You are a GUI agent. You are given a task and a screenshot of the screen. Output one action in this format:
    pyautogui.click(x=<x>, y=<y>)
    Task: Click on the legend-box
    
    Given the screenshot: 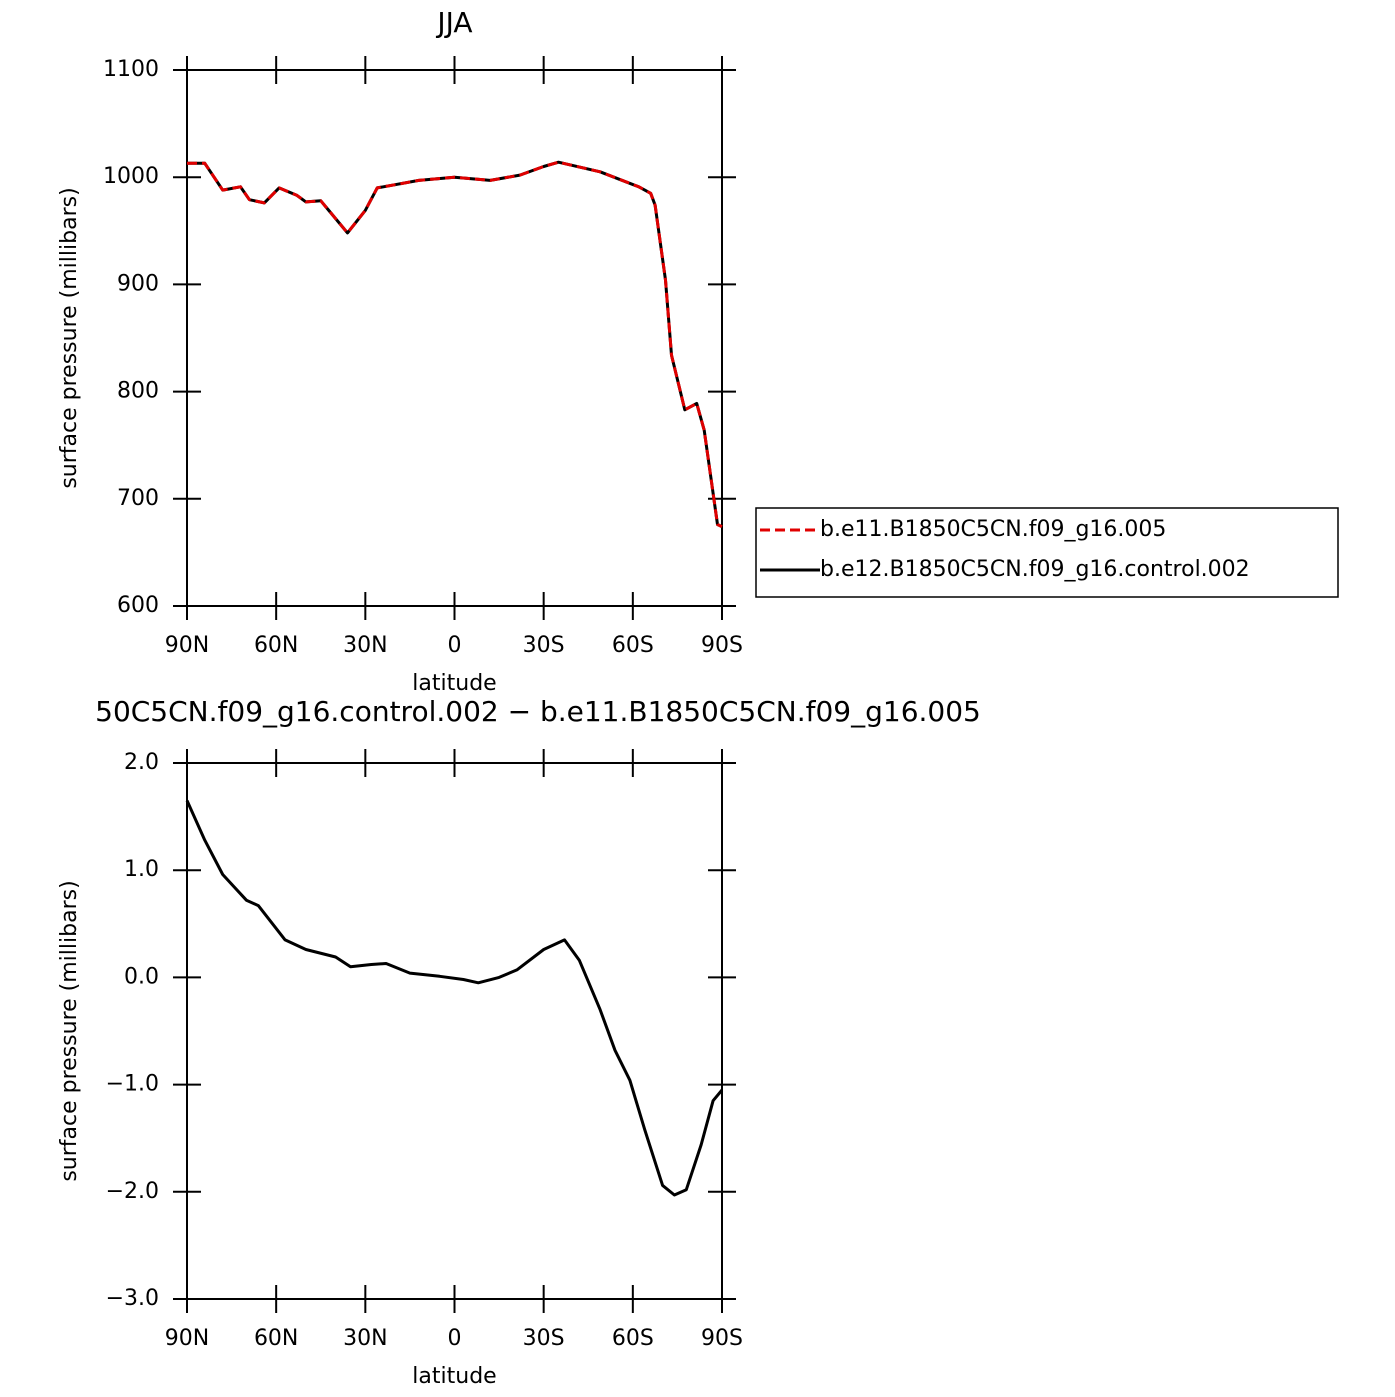 What is the action you would take?
    pyautogui.click(x=1047, y=552)
    